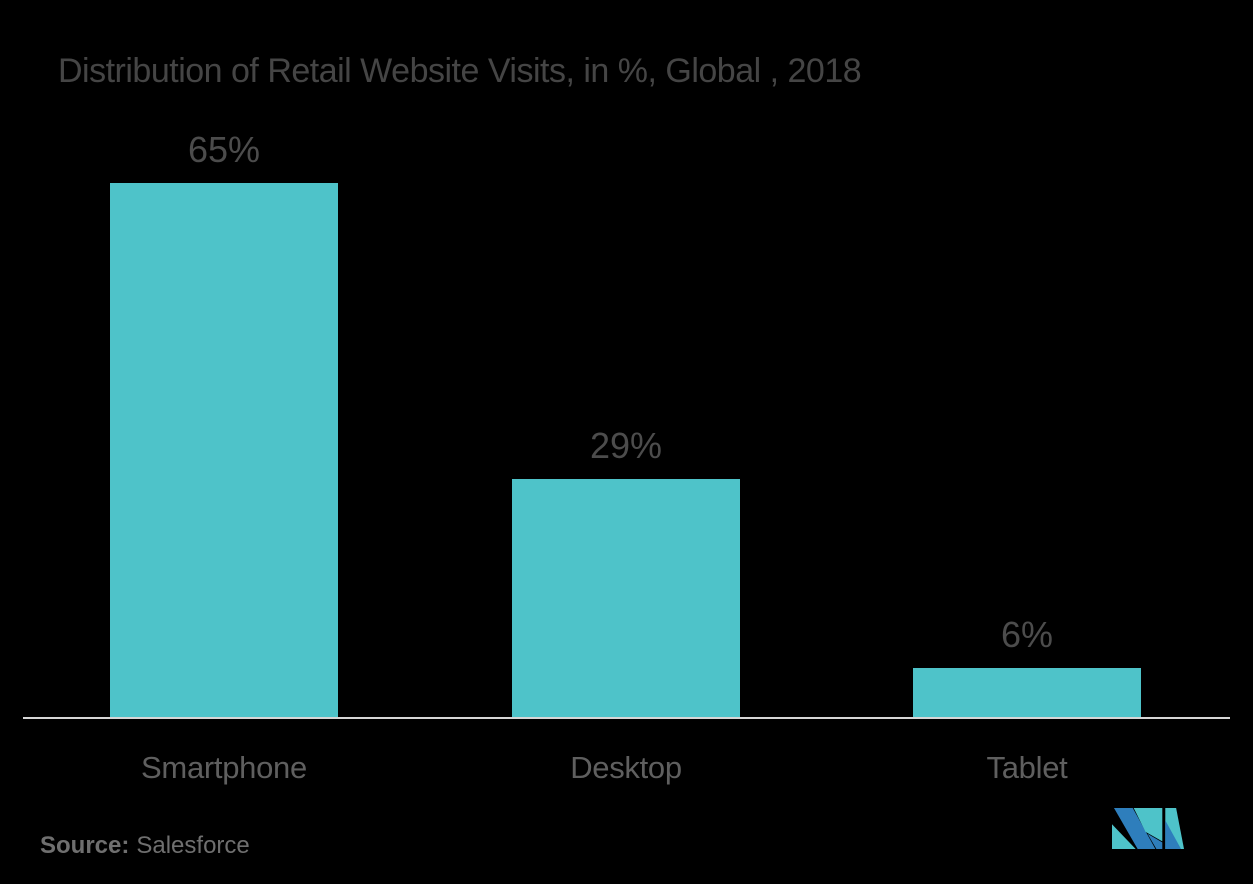  What do you see at coordinates (1027, 667) in the screenshot?
I see `bar-group-tablet: 6%` at bounding box center [1027, 667].